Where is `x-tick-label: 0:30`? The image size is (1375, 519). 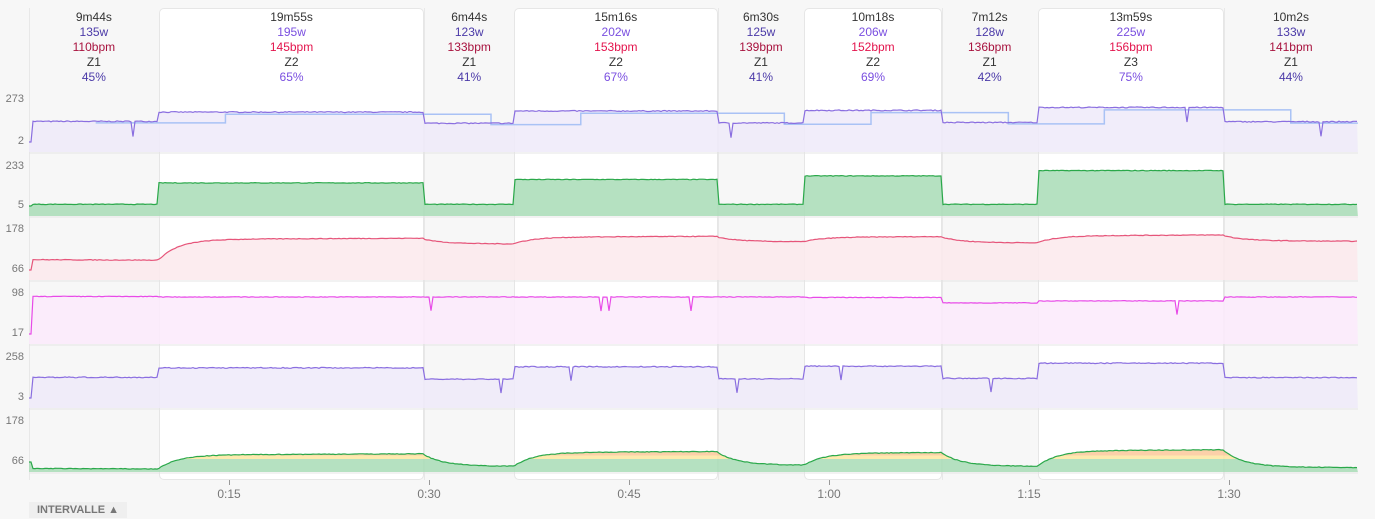 x-tick-label: 0:30 is located at coordinates (429, 494).